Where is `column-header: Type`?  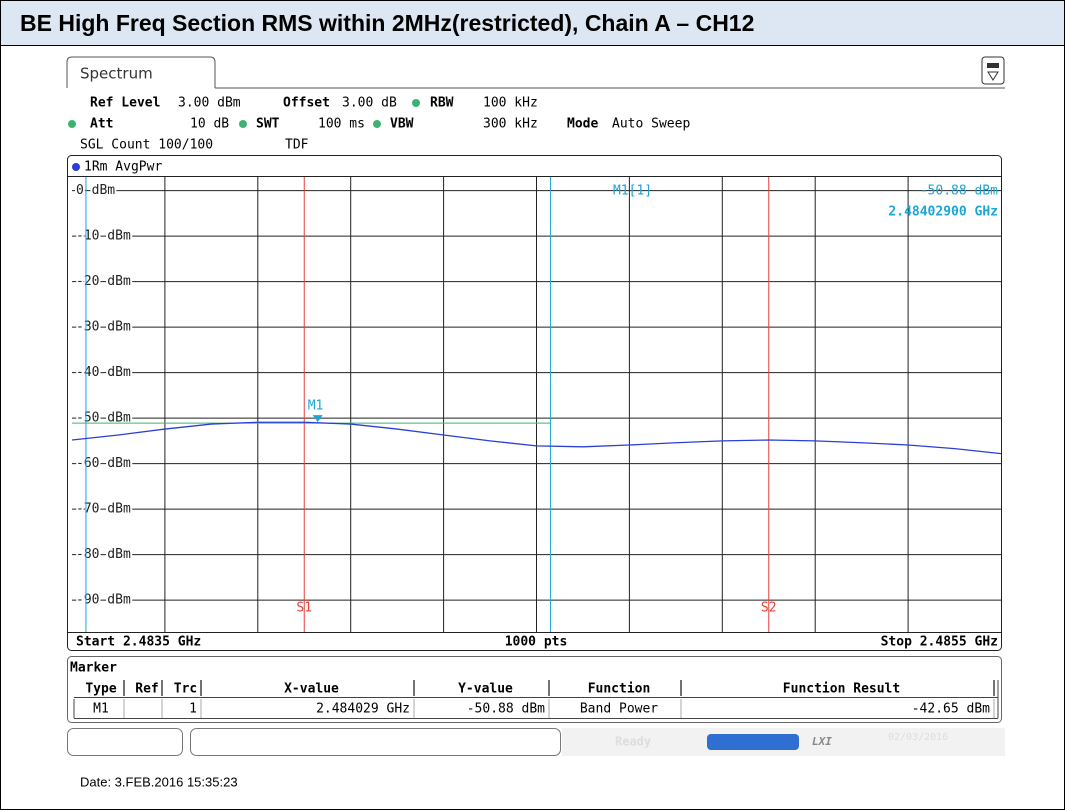 column-header: Type is located at coordinates (100, 689).